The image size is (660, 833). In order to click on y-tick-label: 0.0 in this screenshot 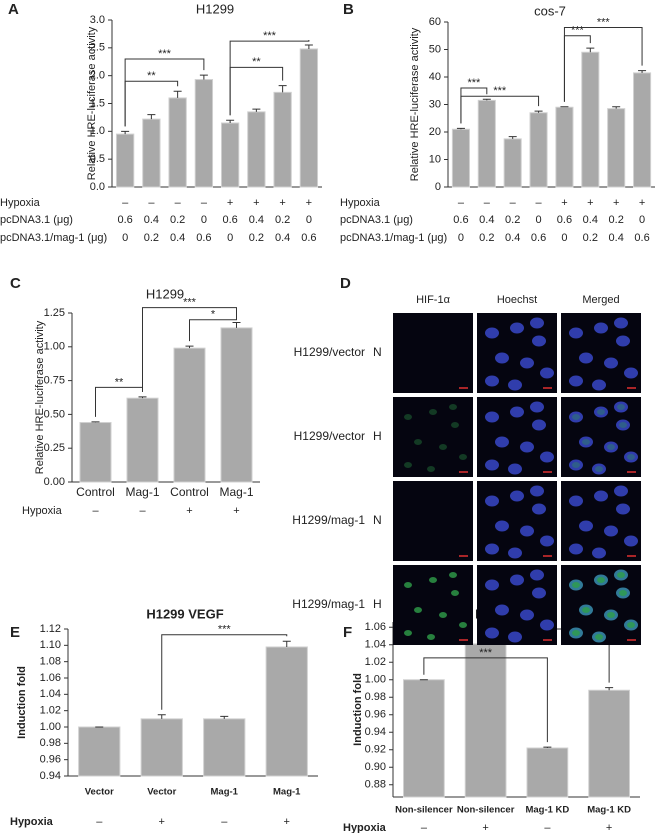, I will do `click(97, 187)`.